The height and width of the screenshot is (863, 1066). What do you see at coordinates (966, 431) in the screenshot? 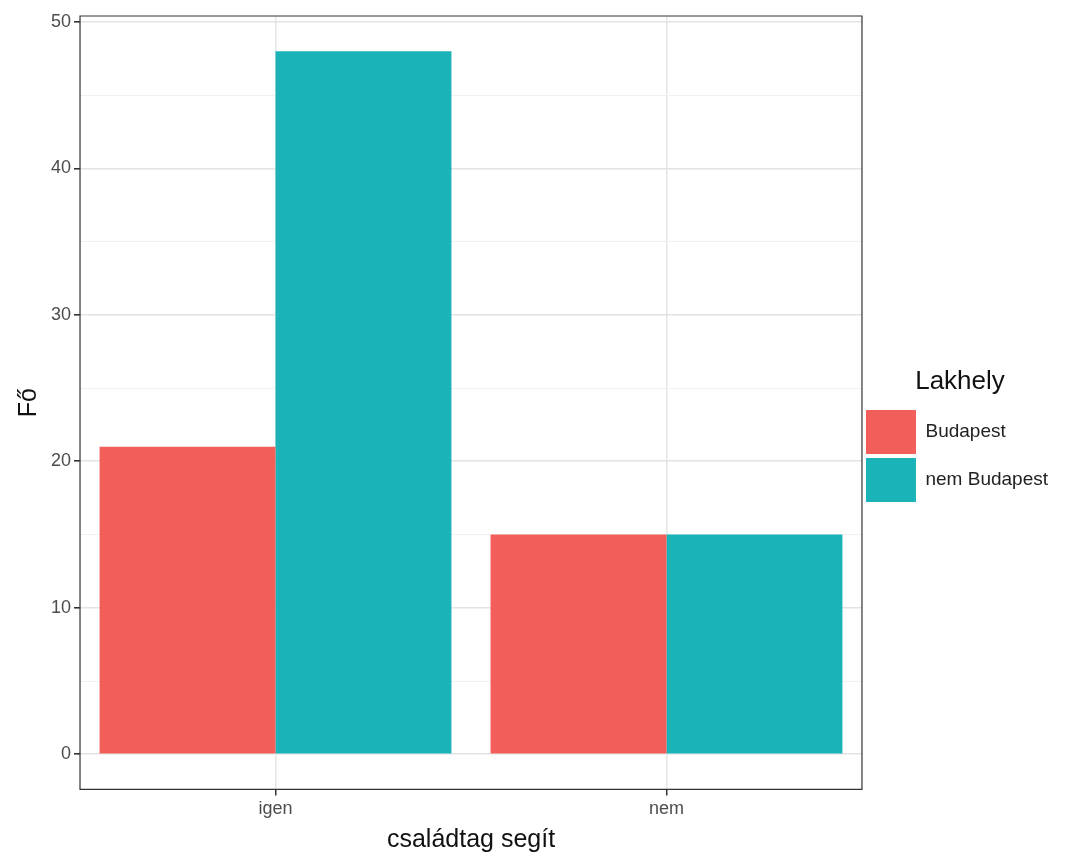
I see `legend-label: Budapest` at bounding box center [966, 431].